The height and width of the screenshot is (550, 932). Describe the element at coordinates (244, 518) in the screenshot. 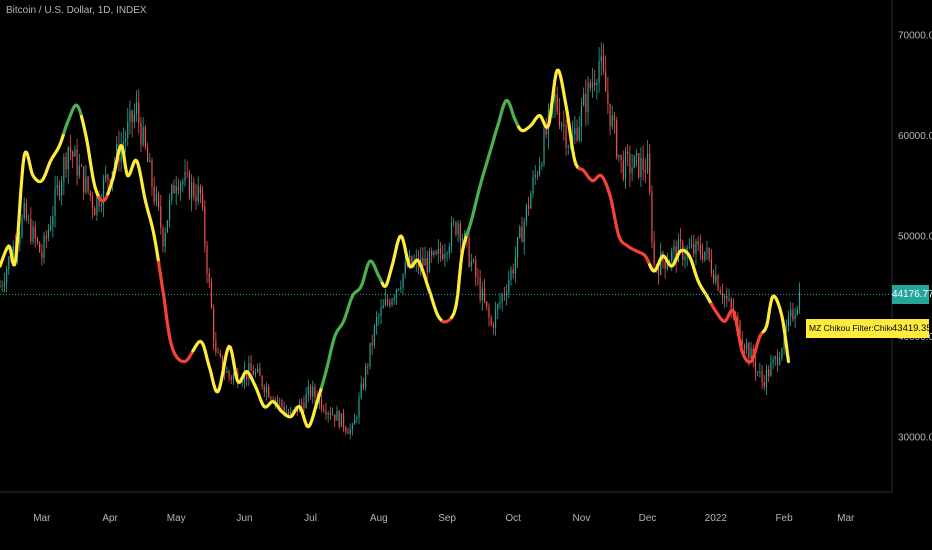

I see `x-tick-label: Jun` at that location.